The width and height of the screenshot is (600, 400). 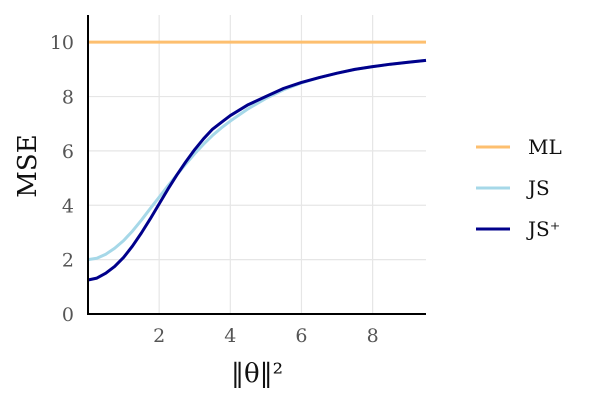 What do you see at coordinates (28, 165) in the screenshot?
I see `y-axis-title: MSE` at bounding box center [28, 165].